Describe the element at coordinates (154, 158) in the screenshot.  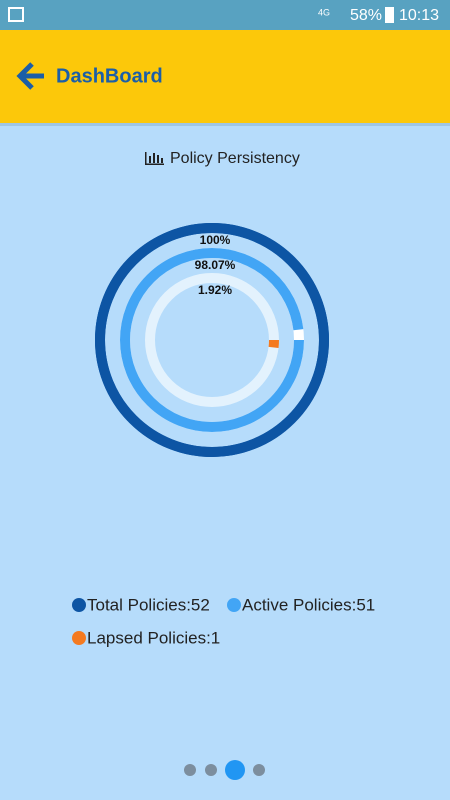
I see `chart-icon` at that location.